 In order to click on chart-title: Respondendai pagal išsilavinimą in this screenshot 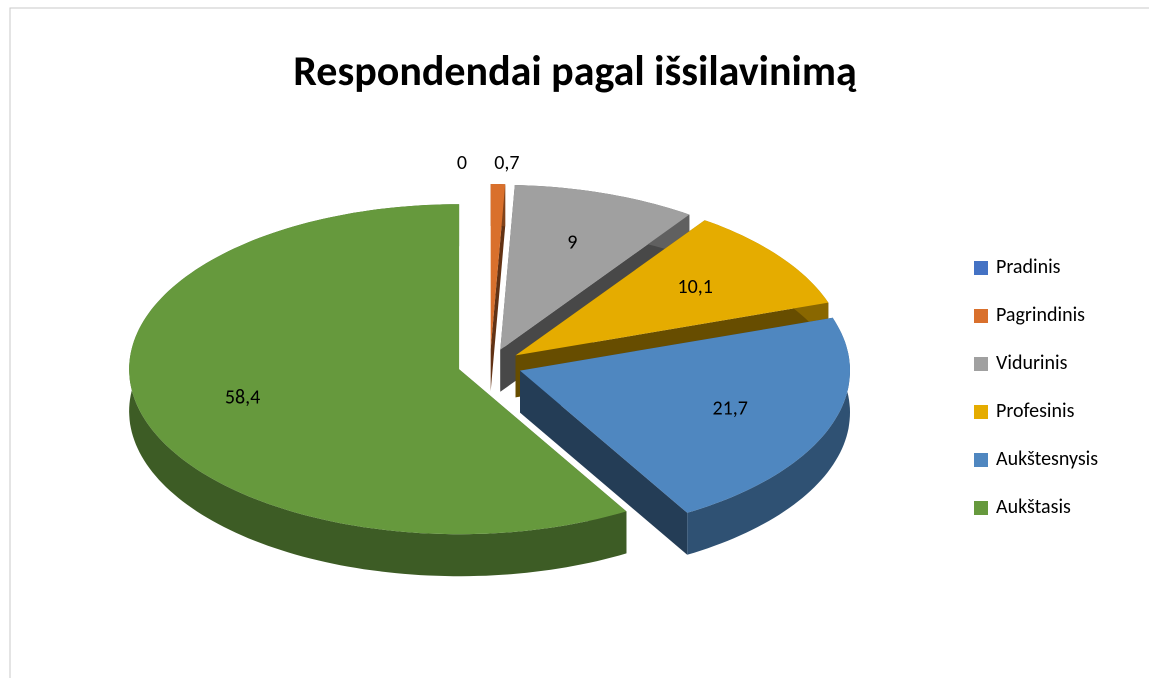, I will do `click(575, 71)`.